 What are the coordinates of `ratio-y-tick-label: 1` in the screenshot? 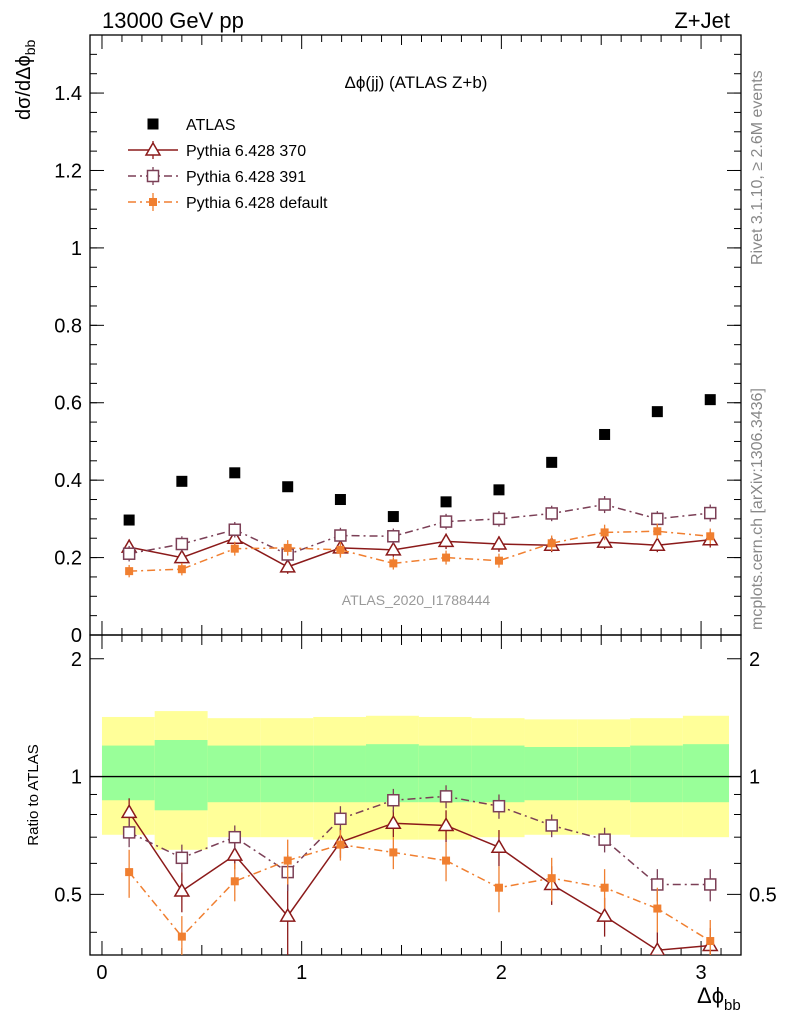 It's located at (76, 778).